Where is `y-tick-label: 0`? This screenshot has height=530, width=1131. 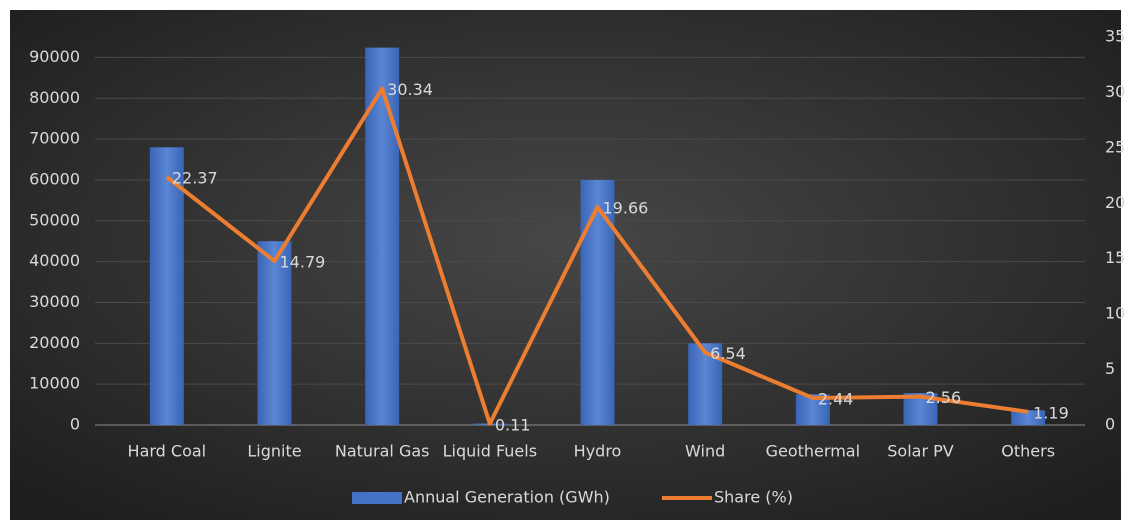
y-tick-label: 0 is located at coordinates (75, 424).